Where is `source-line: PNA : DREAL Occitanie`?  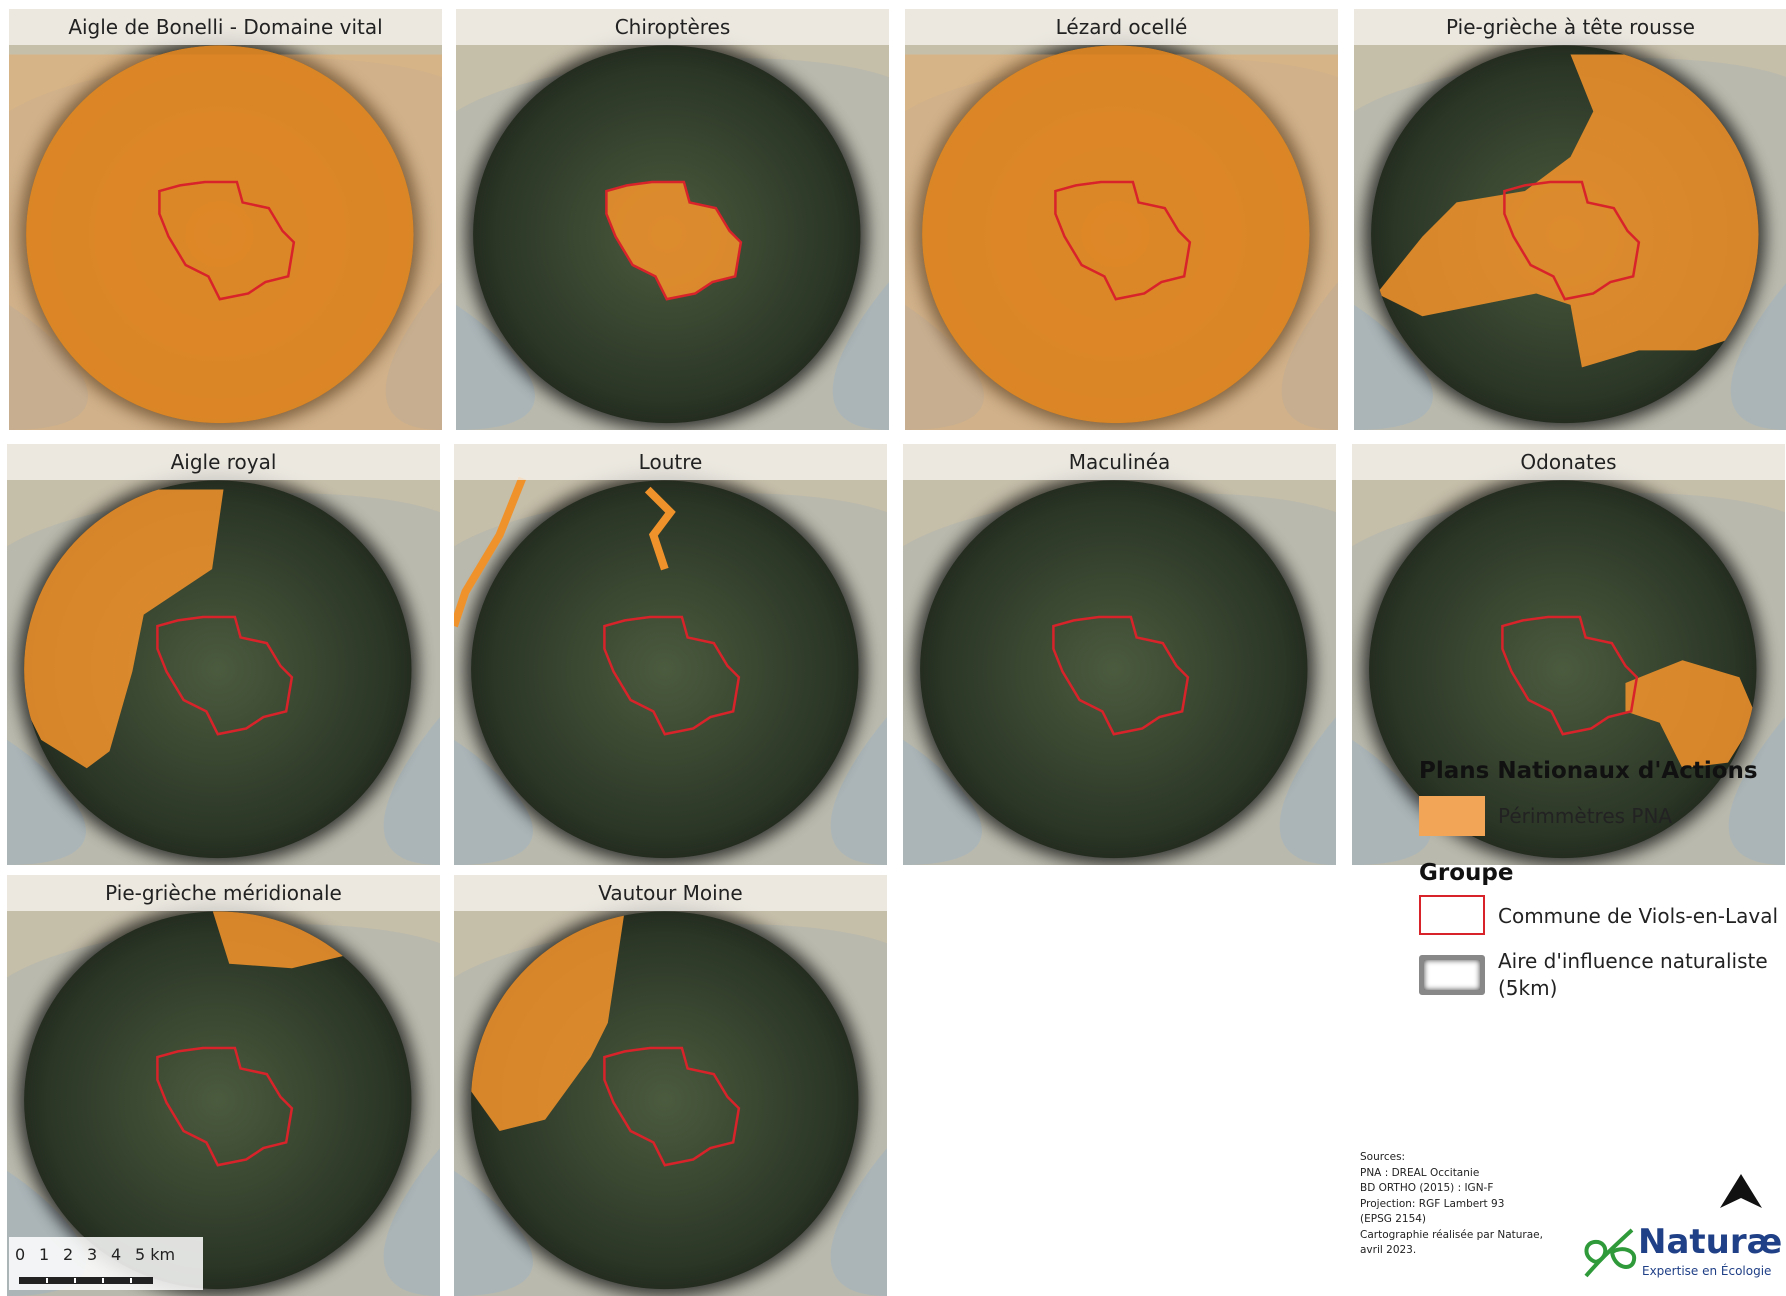
source-line: PNA : DREAL Occitanie is located at coordinates (1420, 1172).